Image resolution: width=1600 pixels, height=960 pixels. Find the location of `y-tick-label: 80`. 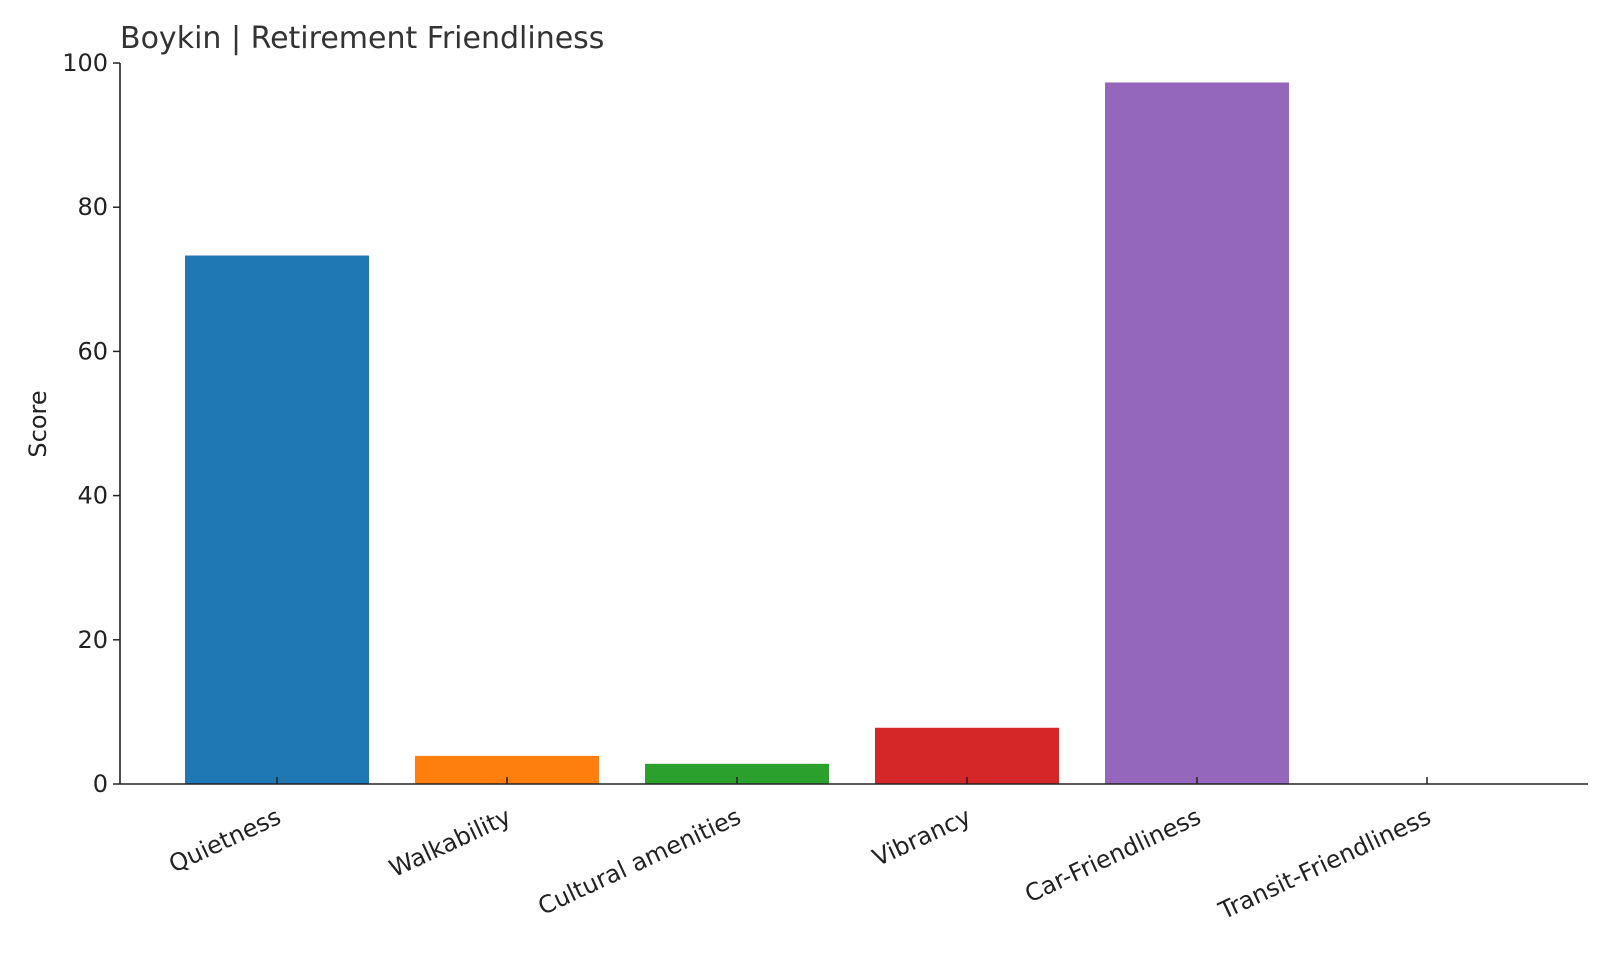

y-tick-label: 80 is located at coordinates (92, 207).